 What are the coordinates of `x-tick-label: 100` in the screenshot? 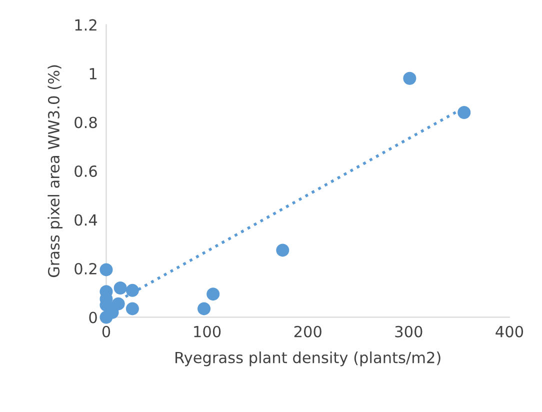 It's located at (207, 332).